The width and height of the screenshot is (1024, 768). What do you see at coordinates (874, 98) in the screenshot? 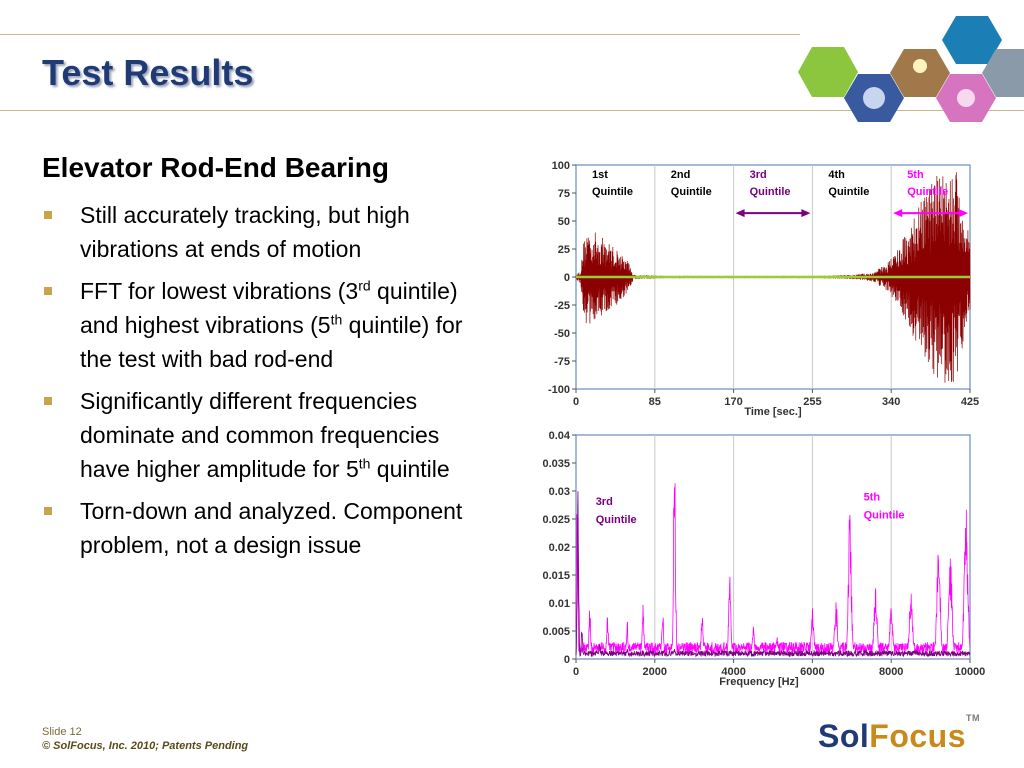
I see `sphere-icon` at bounding box center [874, 98].